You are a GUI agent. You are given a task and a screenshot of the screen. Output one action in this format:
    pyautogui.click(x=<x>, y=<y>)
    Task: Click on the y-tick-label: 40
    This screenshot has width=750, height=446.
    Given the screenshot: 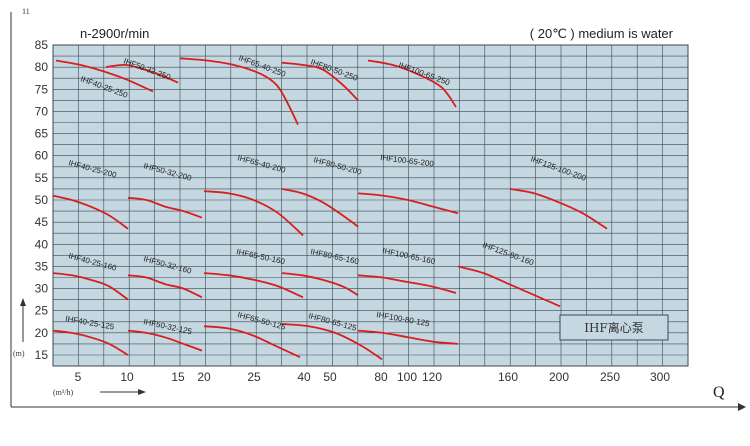 What is the action you would take?
    pyautogui.click(x=42, y=244)
    